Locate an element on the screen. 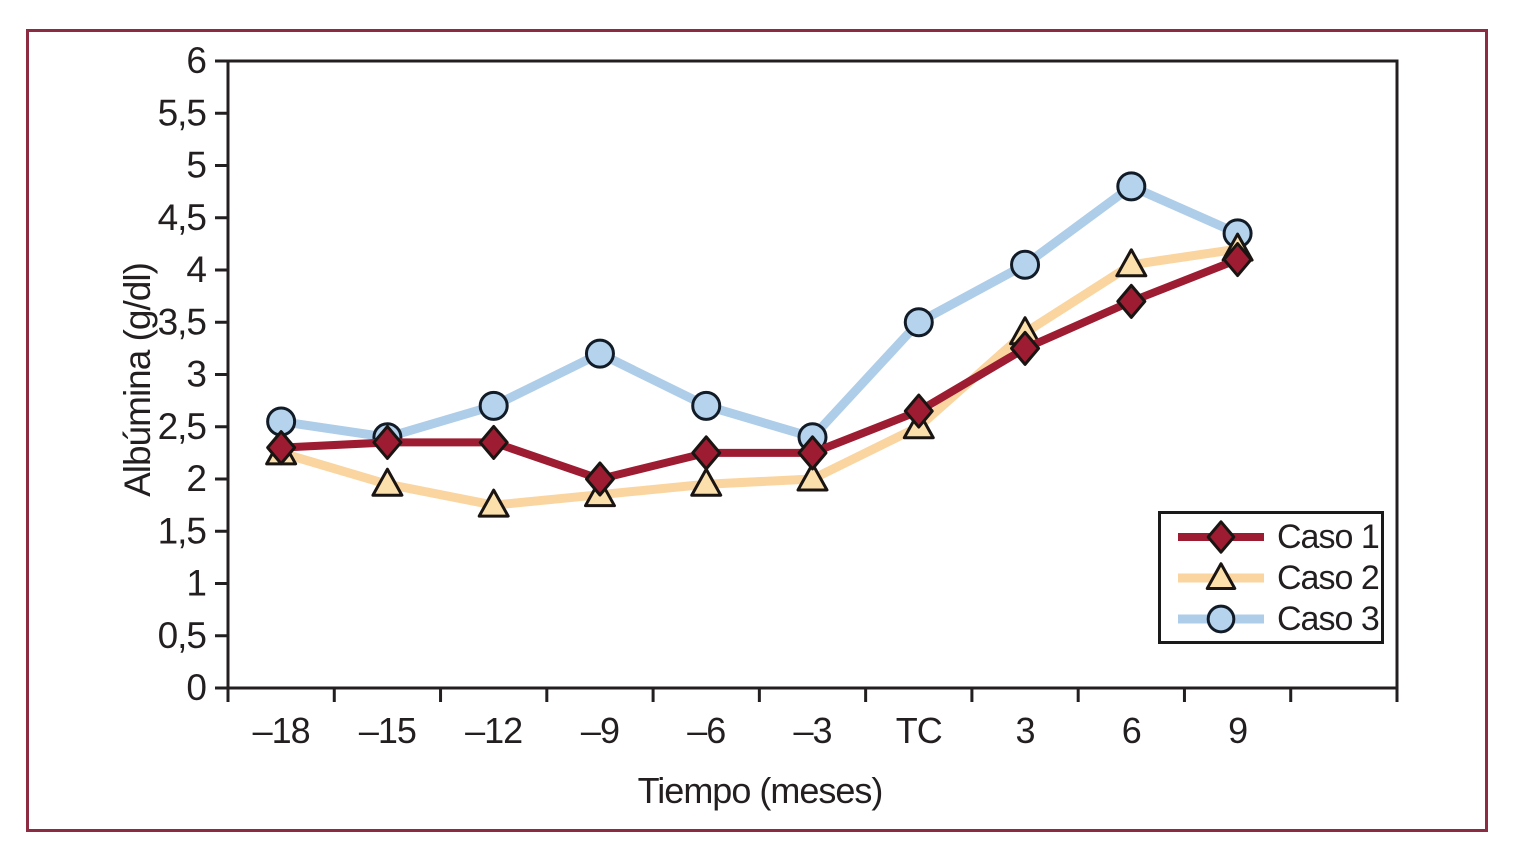 This screenshot has width=1516, height=858. legend-marker-circle-icon is located at coordinates (1221, 618).